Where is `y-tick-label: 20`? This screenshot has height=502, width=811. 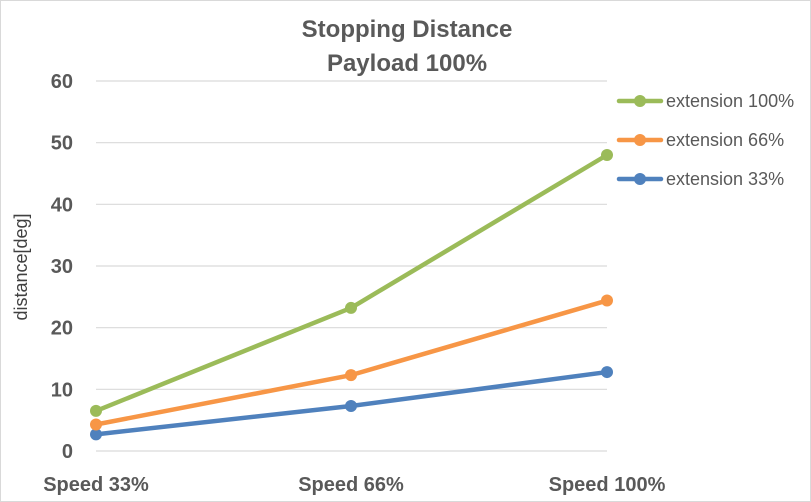
y-tick-label: 20 is located at coordinates (62, 329).